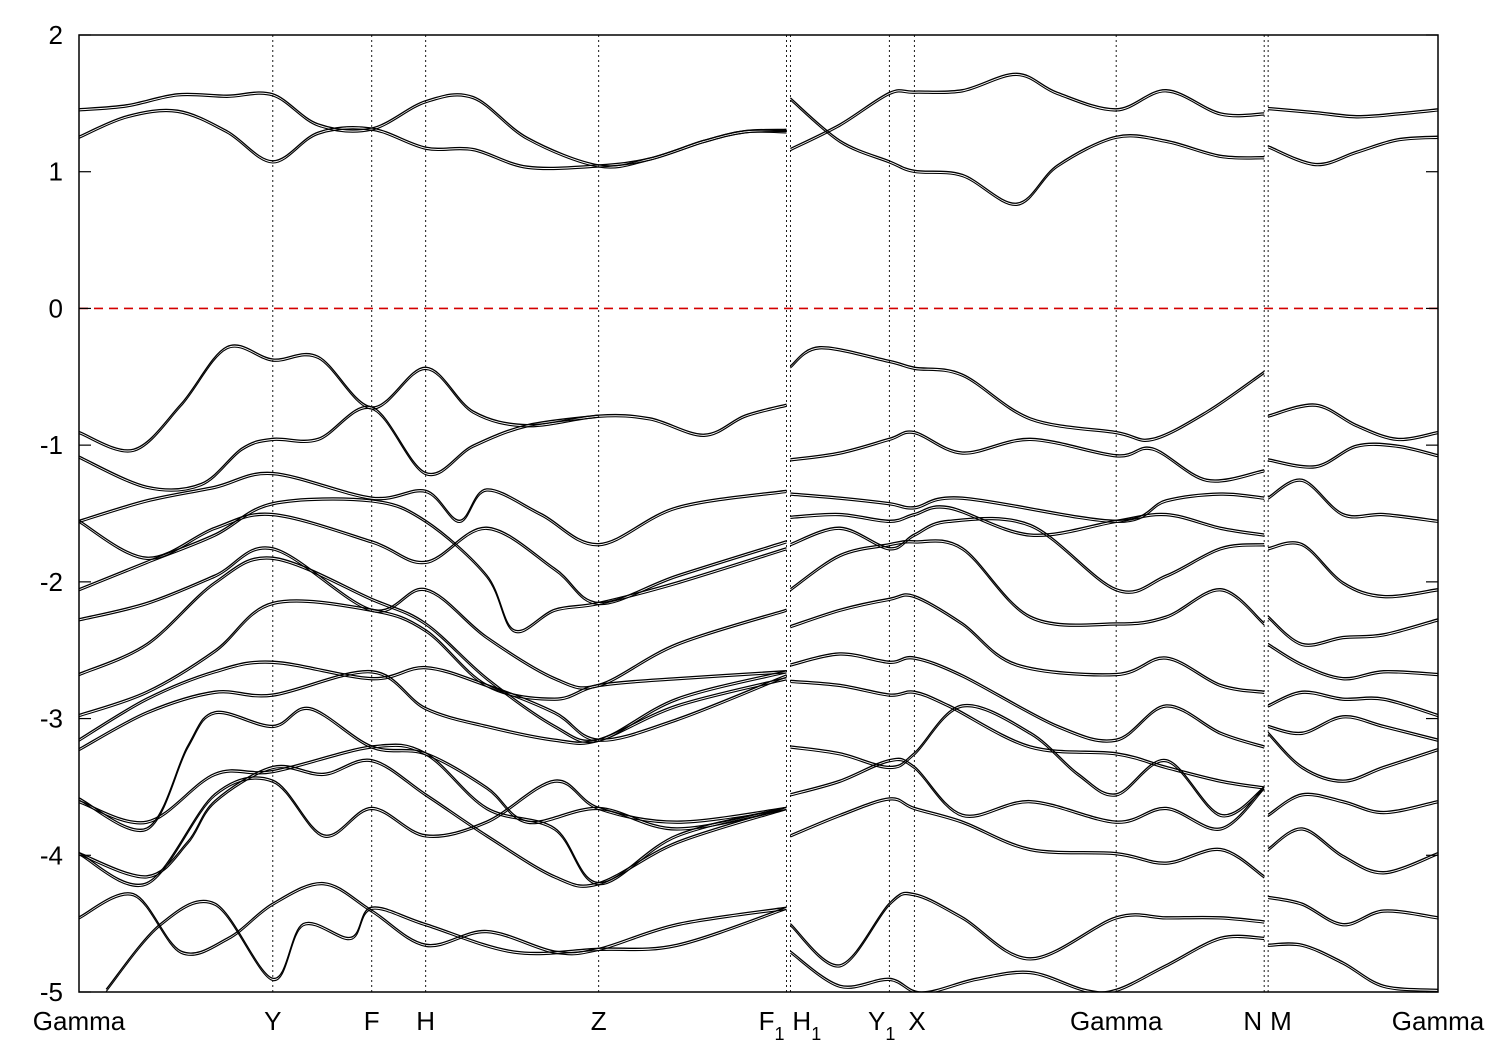 The height and width of the screenshot is (1050, 1500). Describe the element at coordinates (51, 719) in the screenshot. I see `y-tick-label: -3` at that location.